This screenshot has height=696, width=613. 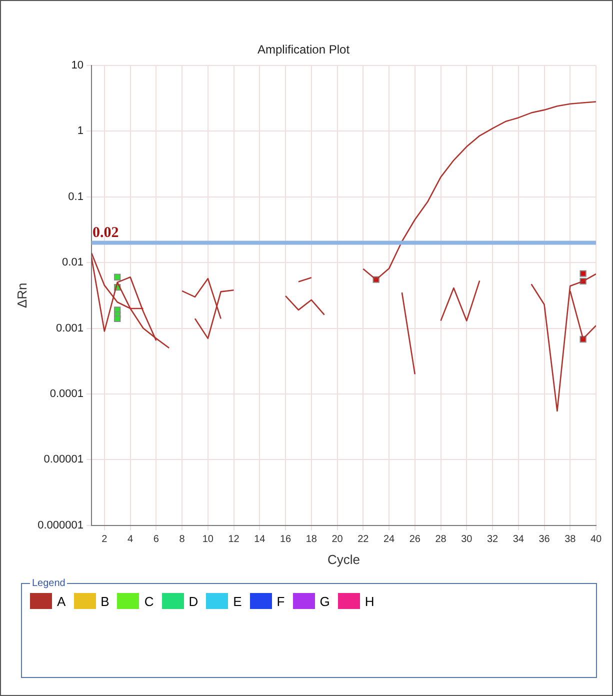 What do you see at coordinates (48, 583) in the screenshot?
I see `legend-title: Legend` at bounding box center [48, 583].